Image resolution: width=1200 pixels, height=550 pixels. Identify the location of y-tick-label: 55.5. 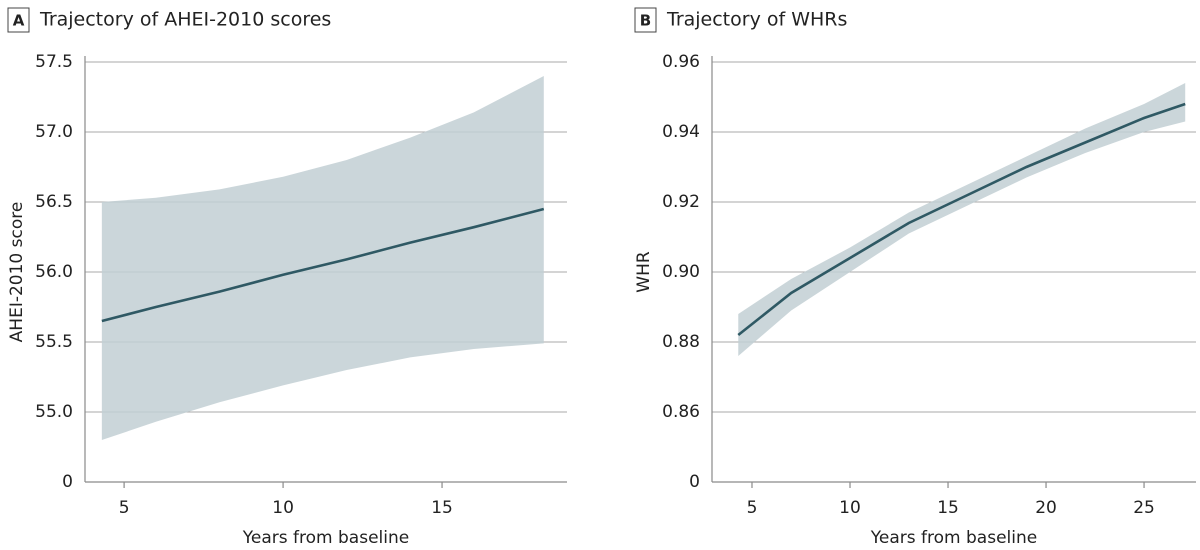
(54, 342).